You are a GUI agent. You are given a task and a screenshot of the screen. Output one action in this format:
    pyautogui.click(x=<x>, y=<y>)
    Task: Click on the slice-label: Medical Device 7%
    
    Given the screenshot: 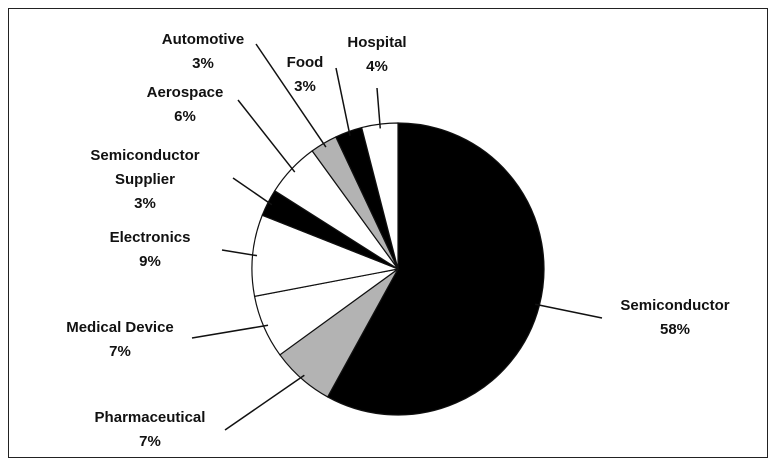 What is the action you would take?
    pyautogui.click(x=120, y=340)
    